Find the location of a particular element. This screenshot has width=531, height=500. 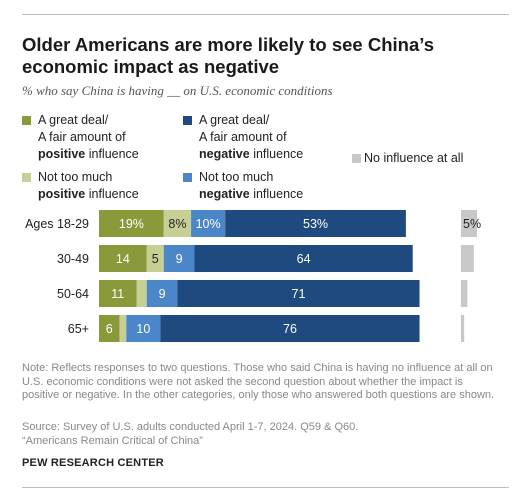

data-label-not-negative: 10% is located at coordinates (208, 224).